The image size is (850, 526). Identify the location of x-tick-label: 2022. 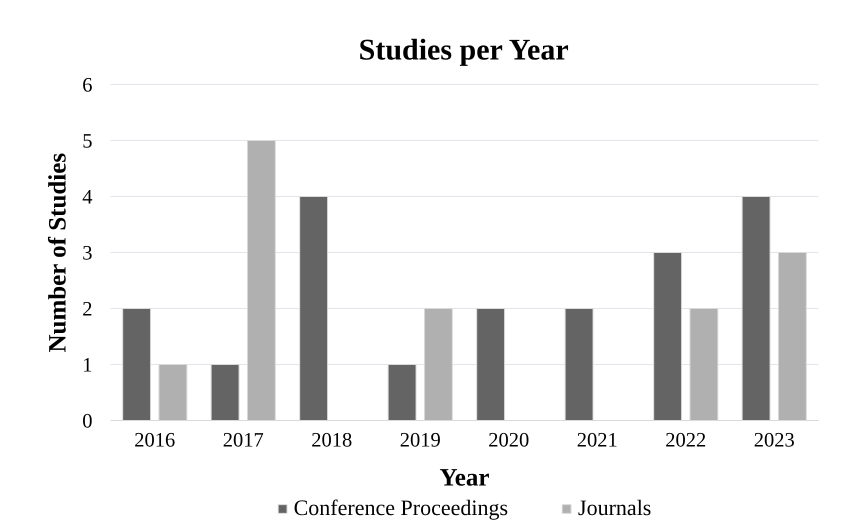
(685, 441).